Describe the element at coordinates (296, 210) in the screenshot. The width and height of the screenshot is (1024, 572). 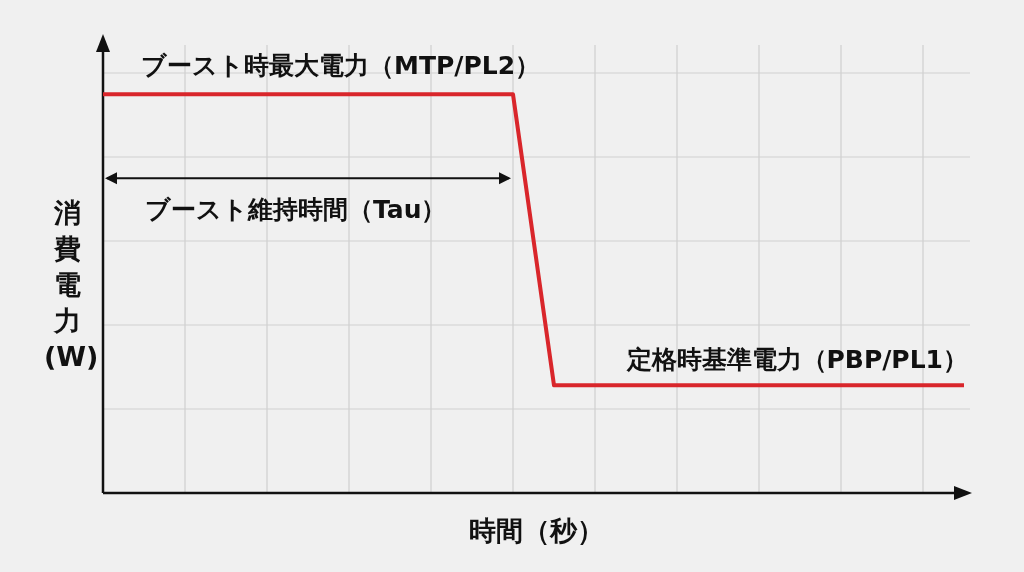
I see `annotation: ブースト維持時間（Tau）` at that location.